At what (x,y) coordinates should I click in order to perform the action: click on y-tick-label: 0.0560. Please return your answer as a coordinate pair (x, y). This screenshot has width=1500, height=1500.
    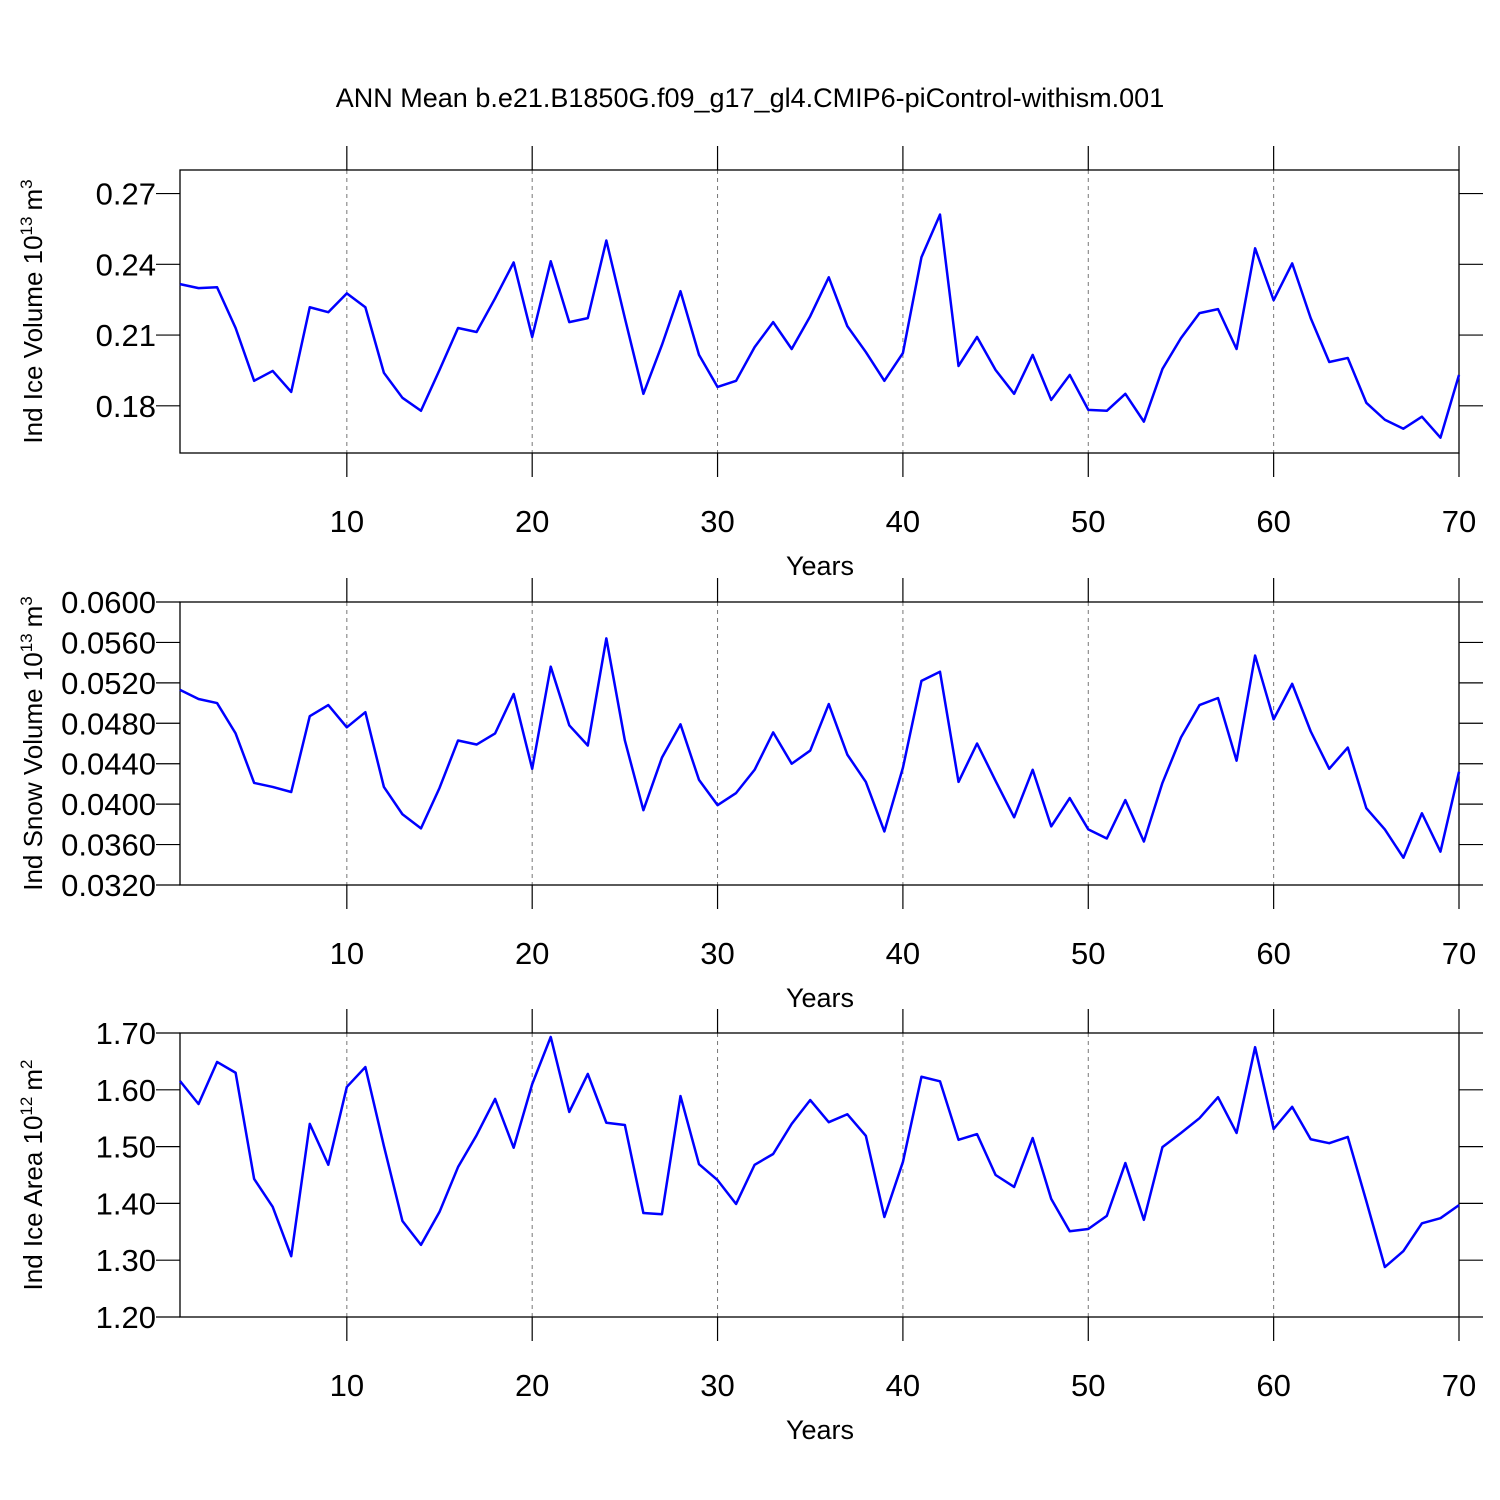
    Looking at the image, I should click on (108, 642).